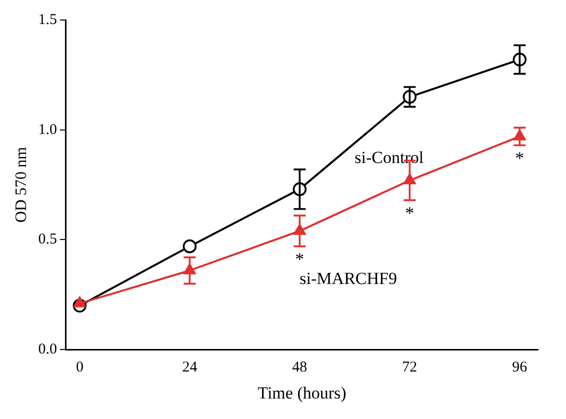 This screenshot has height=419, width=566. Describe the element at coordinates (190, 368) in the screenshot. I see `x-tick-label: 24` at that location.